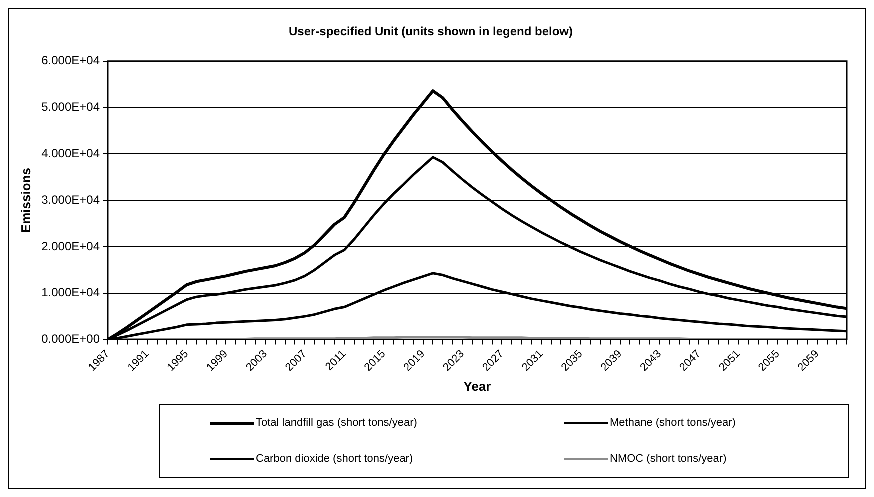  What do you see at coordinates (71, 199) in the screenshot?
I see `y-tick-label: 3.000E+04` at bounding box center [71, 199].